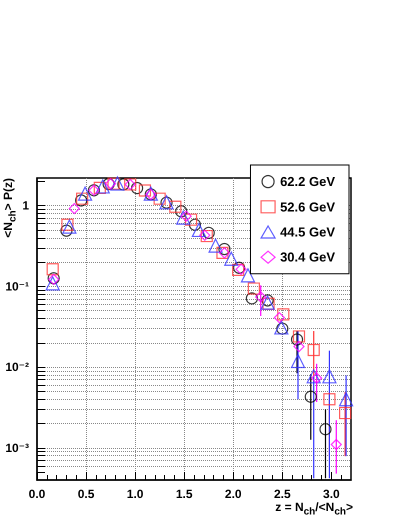 Image resolution: width=399 pixels, height=516 pixels. I want to click on y-tick-label: 10⁻², so click(17, 367).